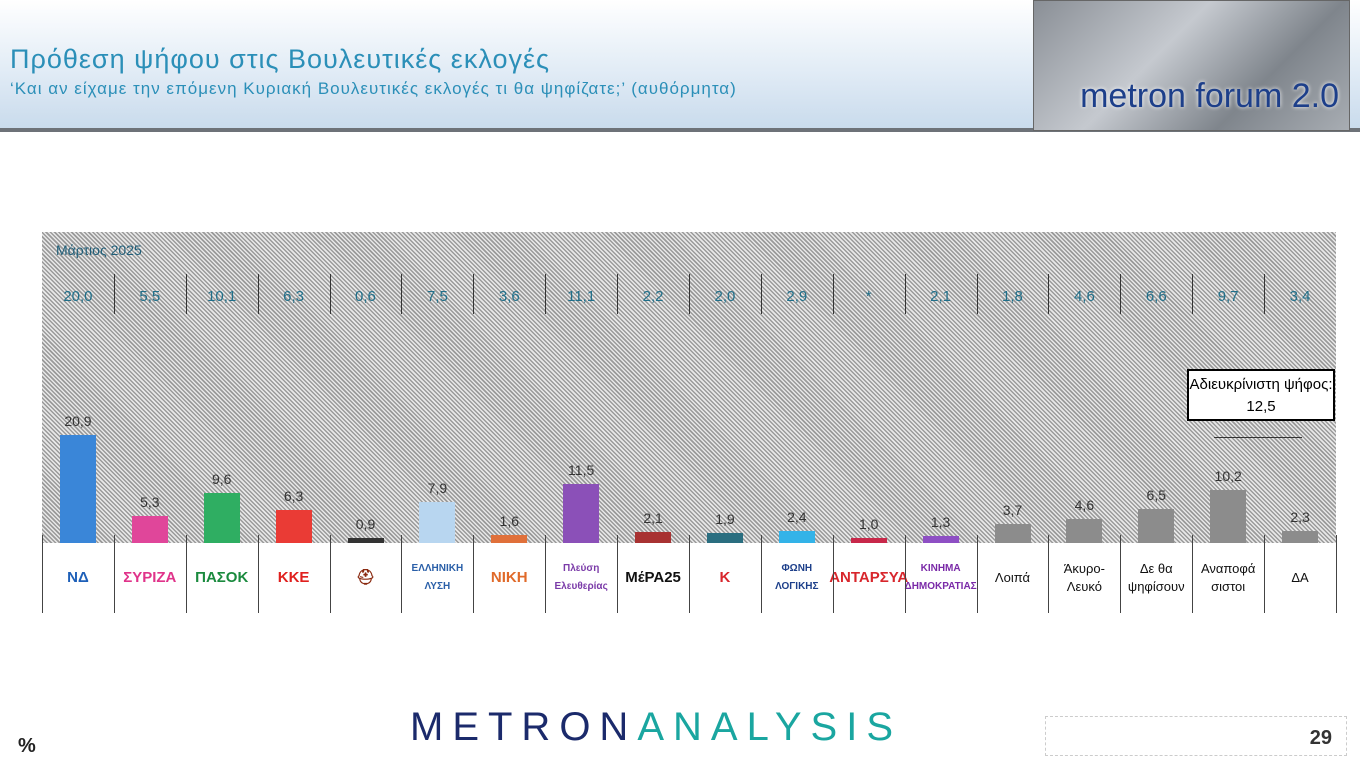  I want to click on undecided-callout: Αδιευκρίνιστη ψήφος: 12,5, so click(1261, 395).